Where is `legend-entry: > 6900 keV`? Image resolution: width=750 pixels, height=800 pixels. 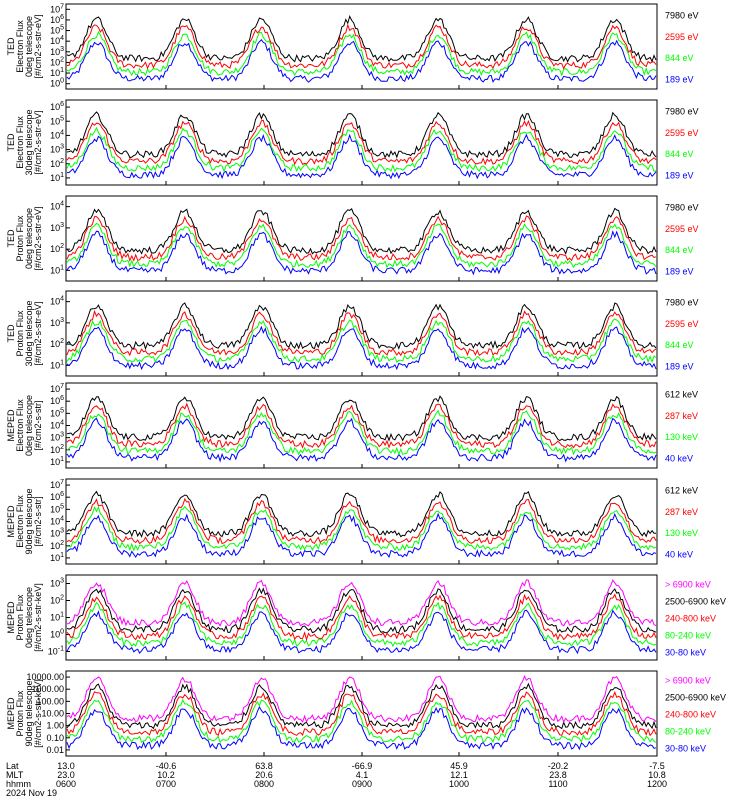
legend-entry: > 6900 keV is located at coordinates (688, 681).